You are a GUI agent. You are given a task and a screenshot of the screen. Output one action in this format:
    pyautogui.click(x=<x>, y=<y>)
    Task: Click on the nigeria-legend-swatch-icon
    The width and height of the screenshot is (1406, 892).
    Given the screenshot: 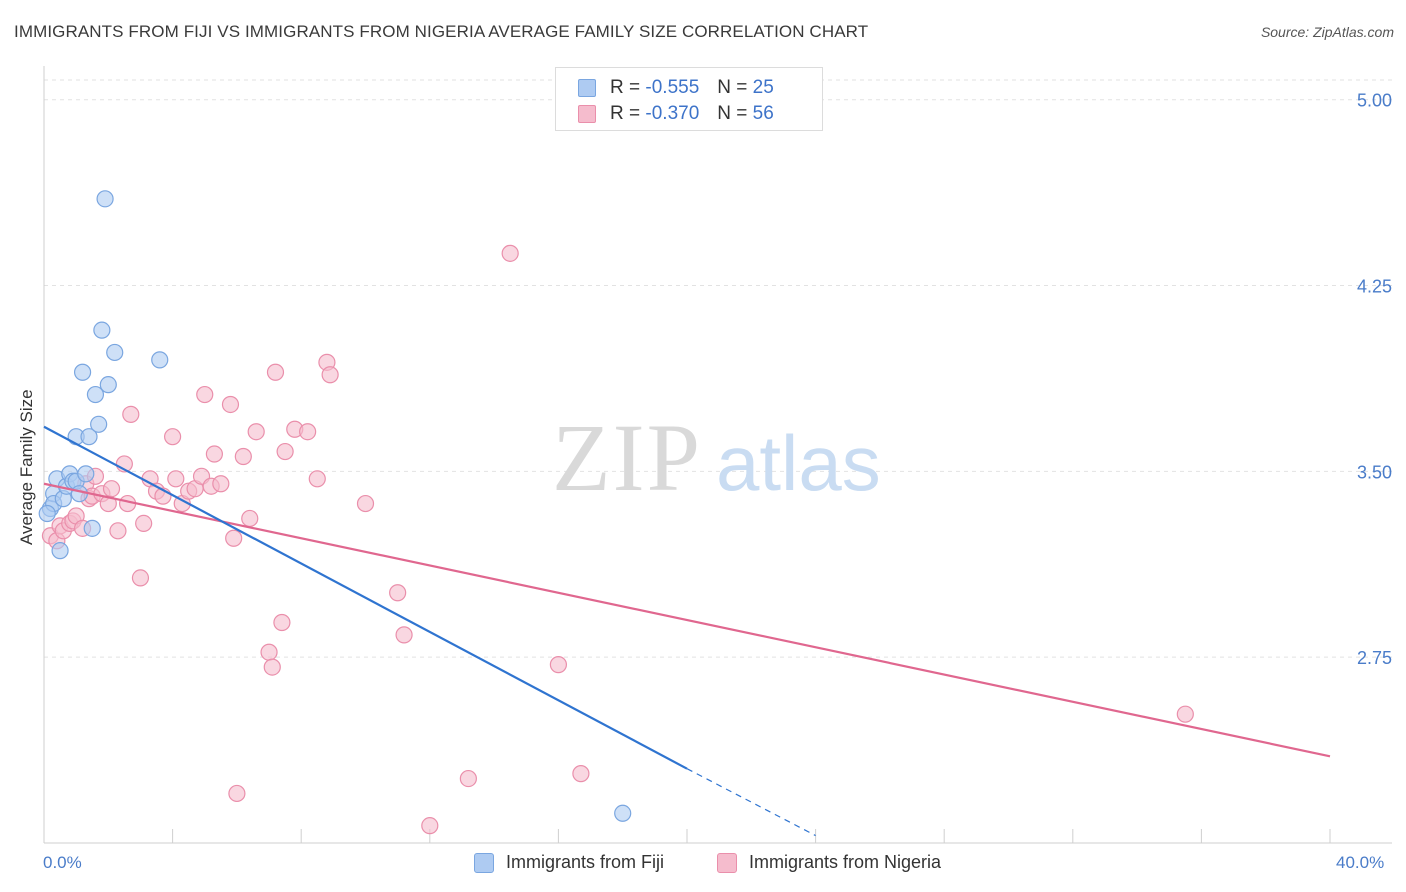 What is the action you would take?
    pyautogui.click(x=727, y=862)
    